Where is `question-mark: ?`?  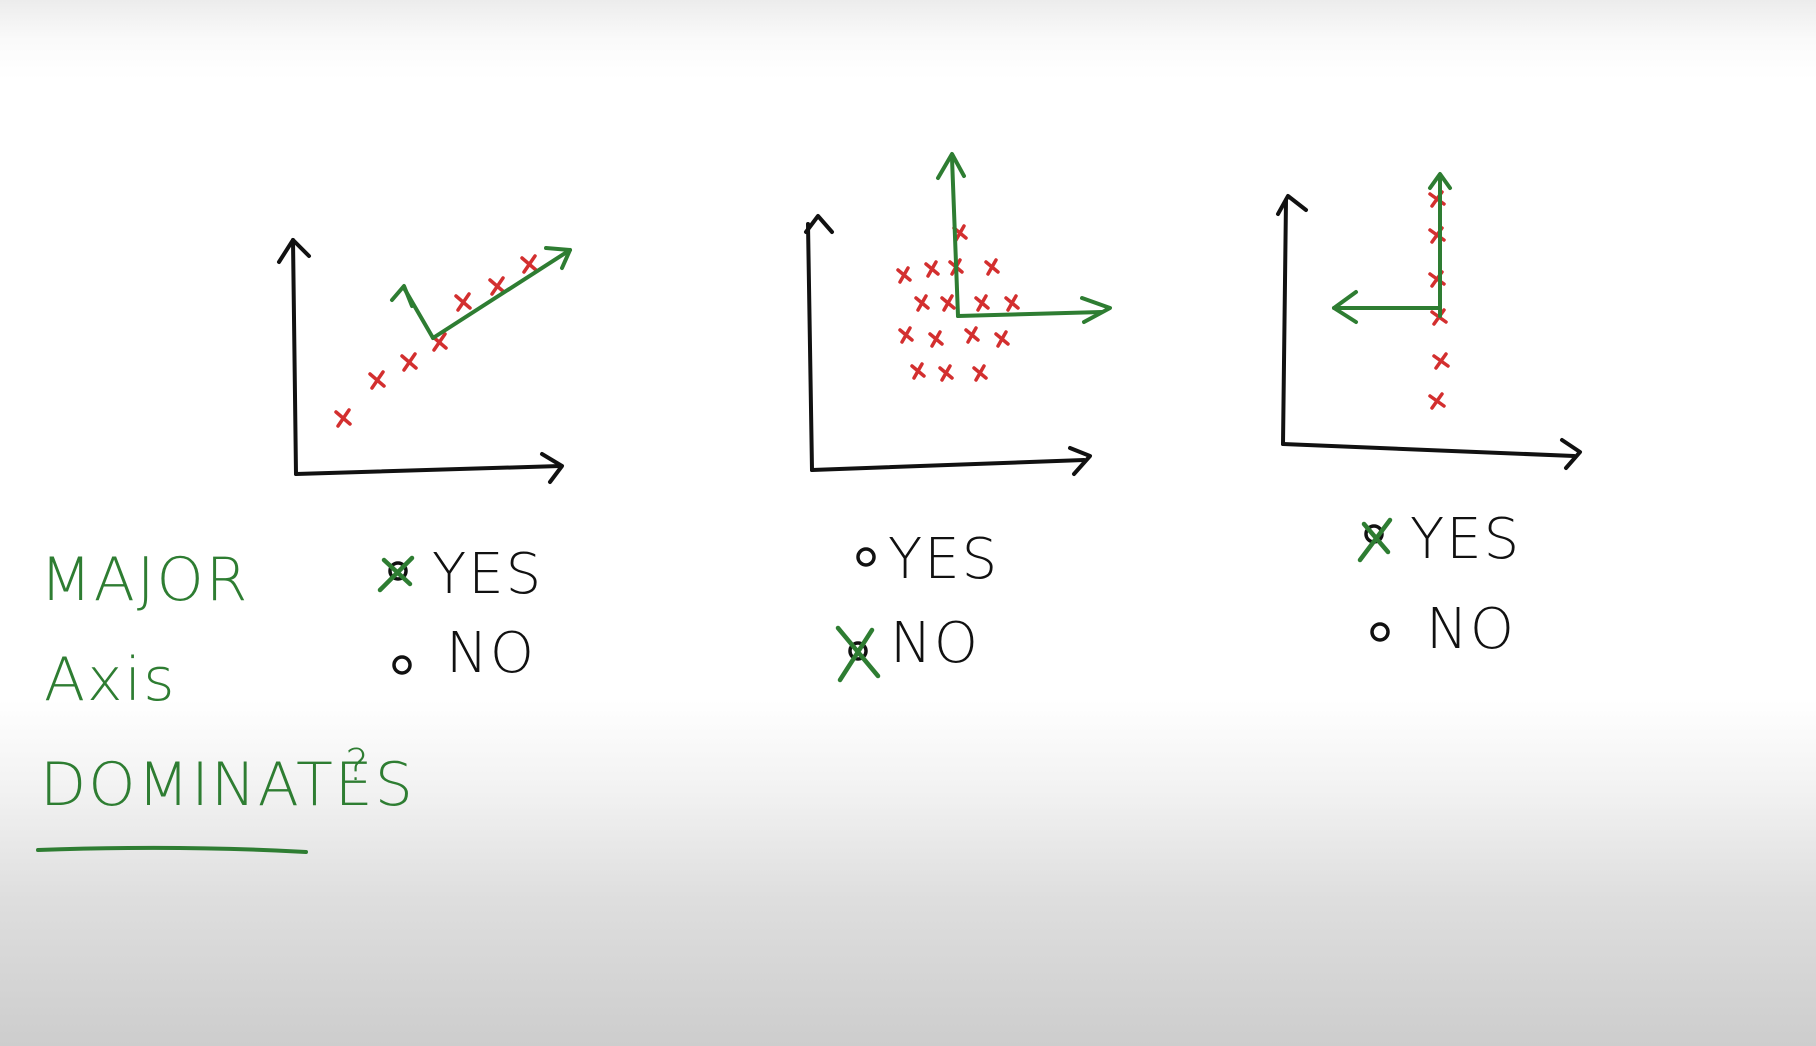
question-mark: ? is located at coordinates (357, 765).